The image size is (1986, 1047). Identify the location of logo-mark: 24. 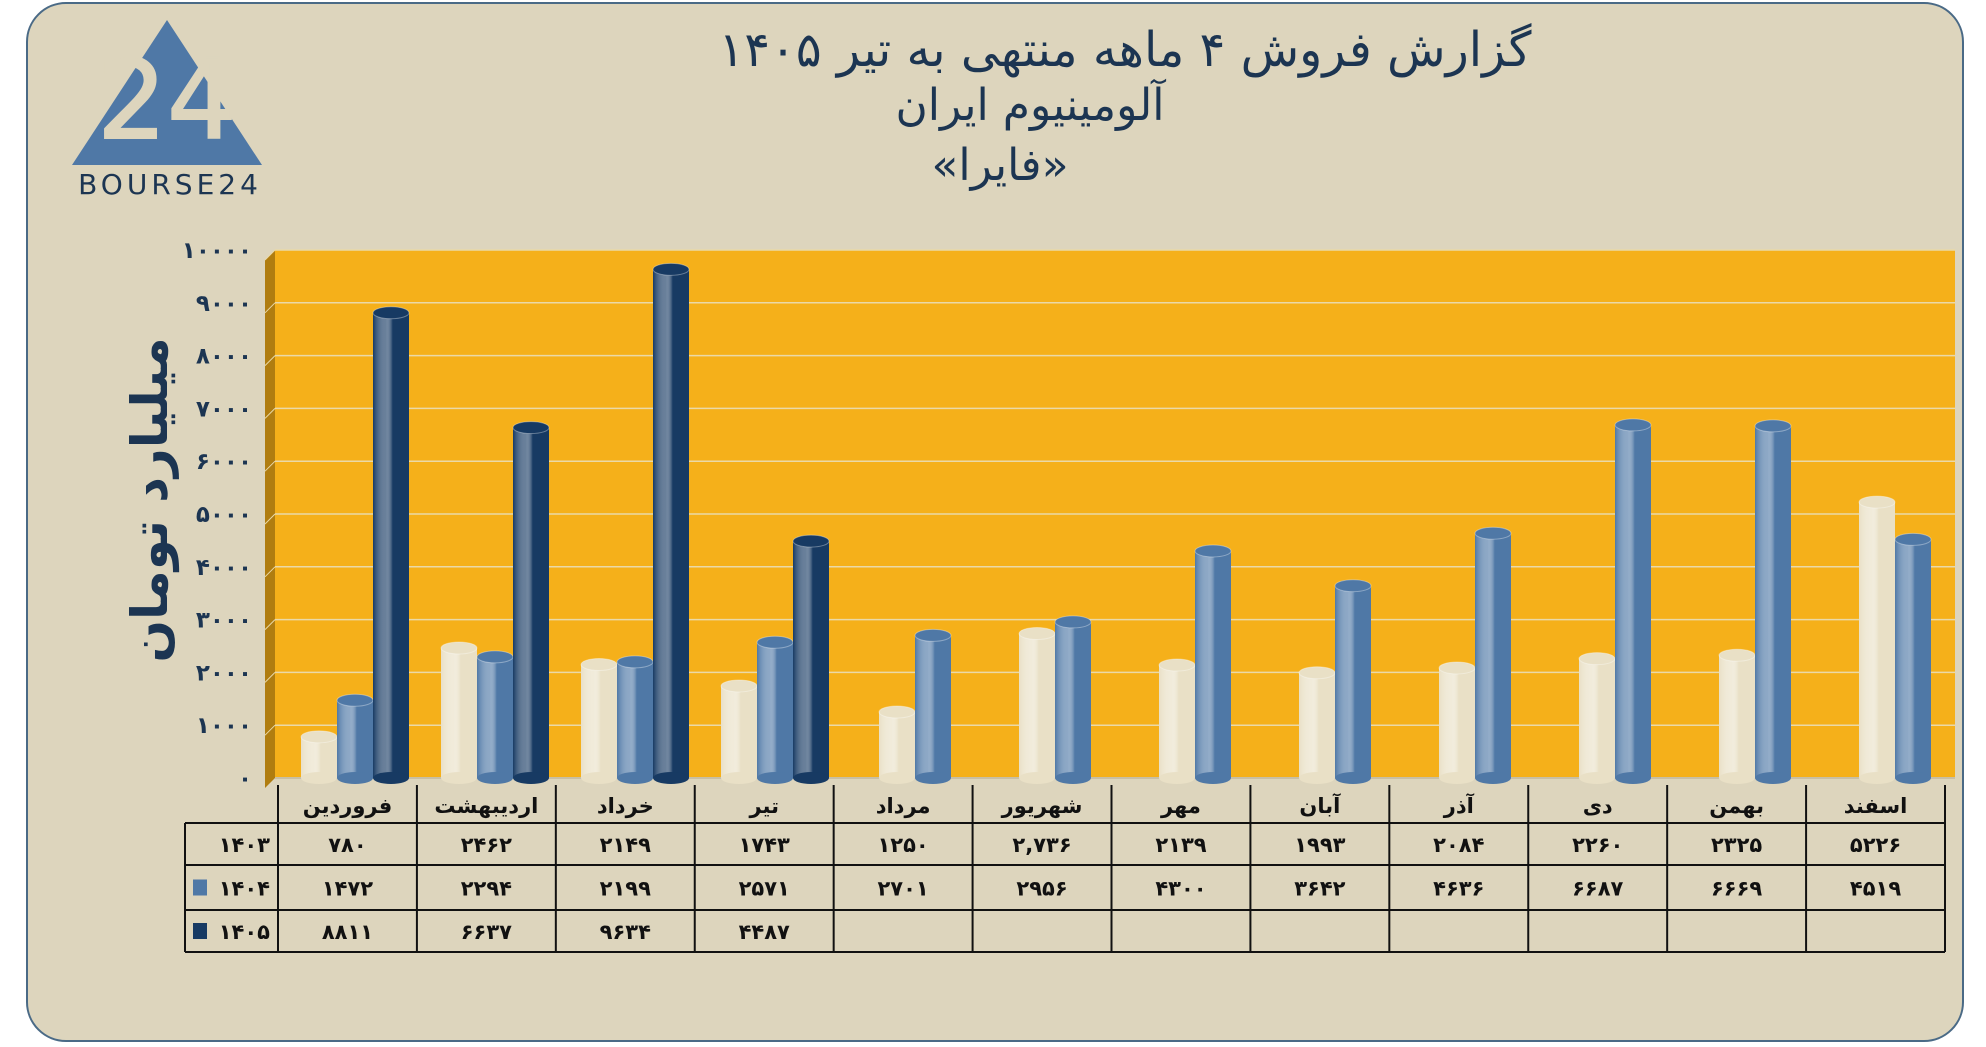
(167, 100).